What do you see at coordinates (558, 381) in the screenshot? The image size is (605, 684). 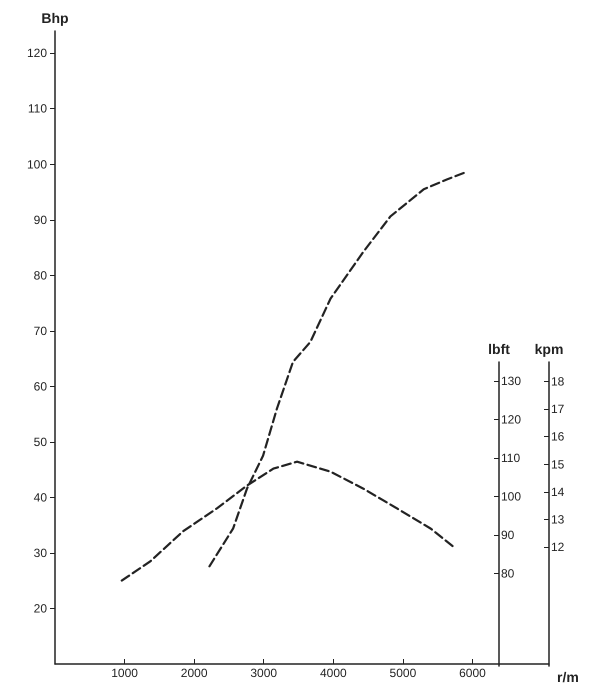 I see `y3-tick-label: 18` at bounding box center [558, 381].